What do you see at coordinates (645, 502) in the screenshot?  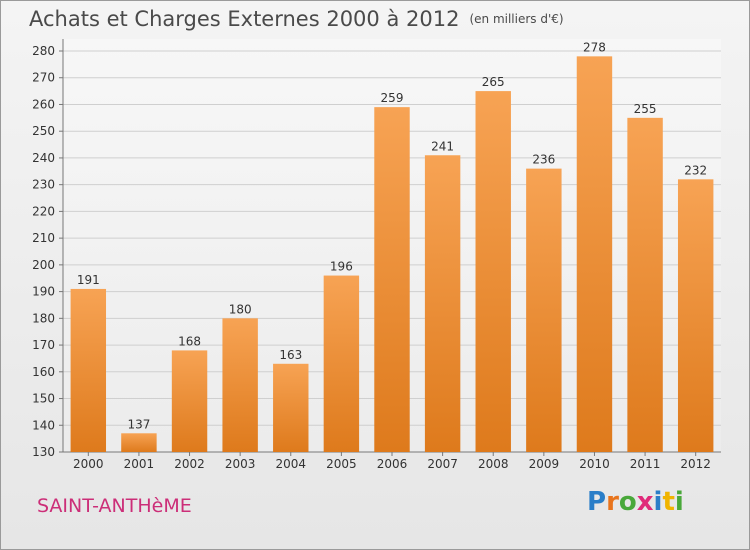 I see `logo-letter: x` at bounding box center [645, 502].